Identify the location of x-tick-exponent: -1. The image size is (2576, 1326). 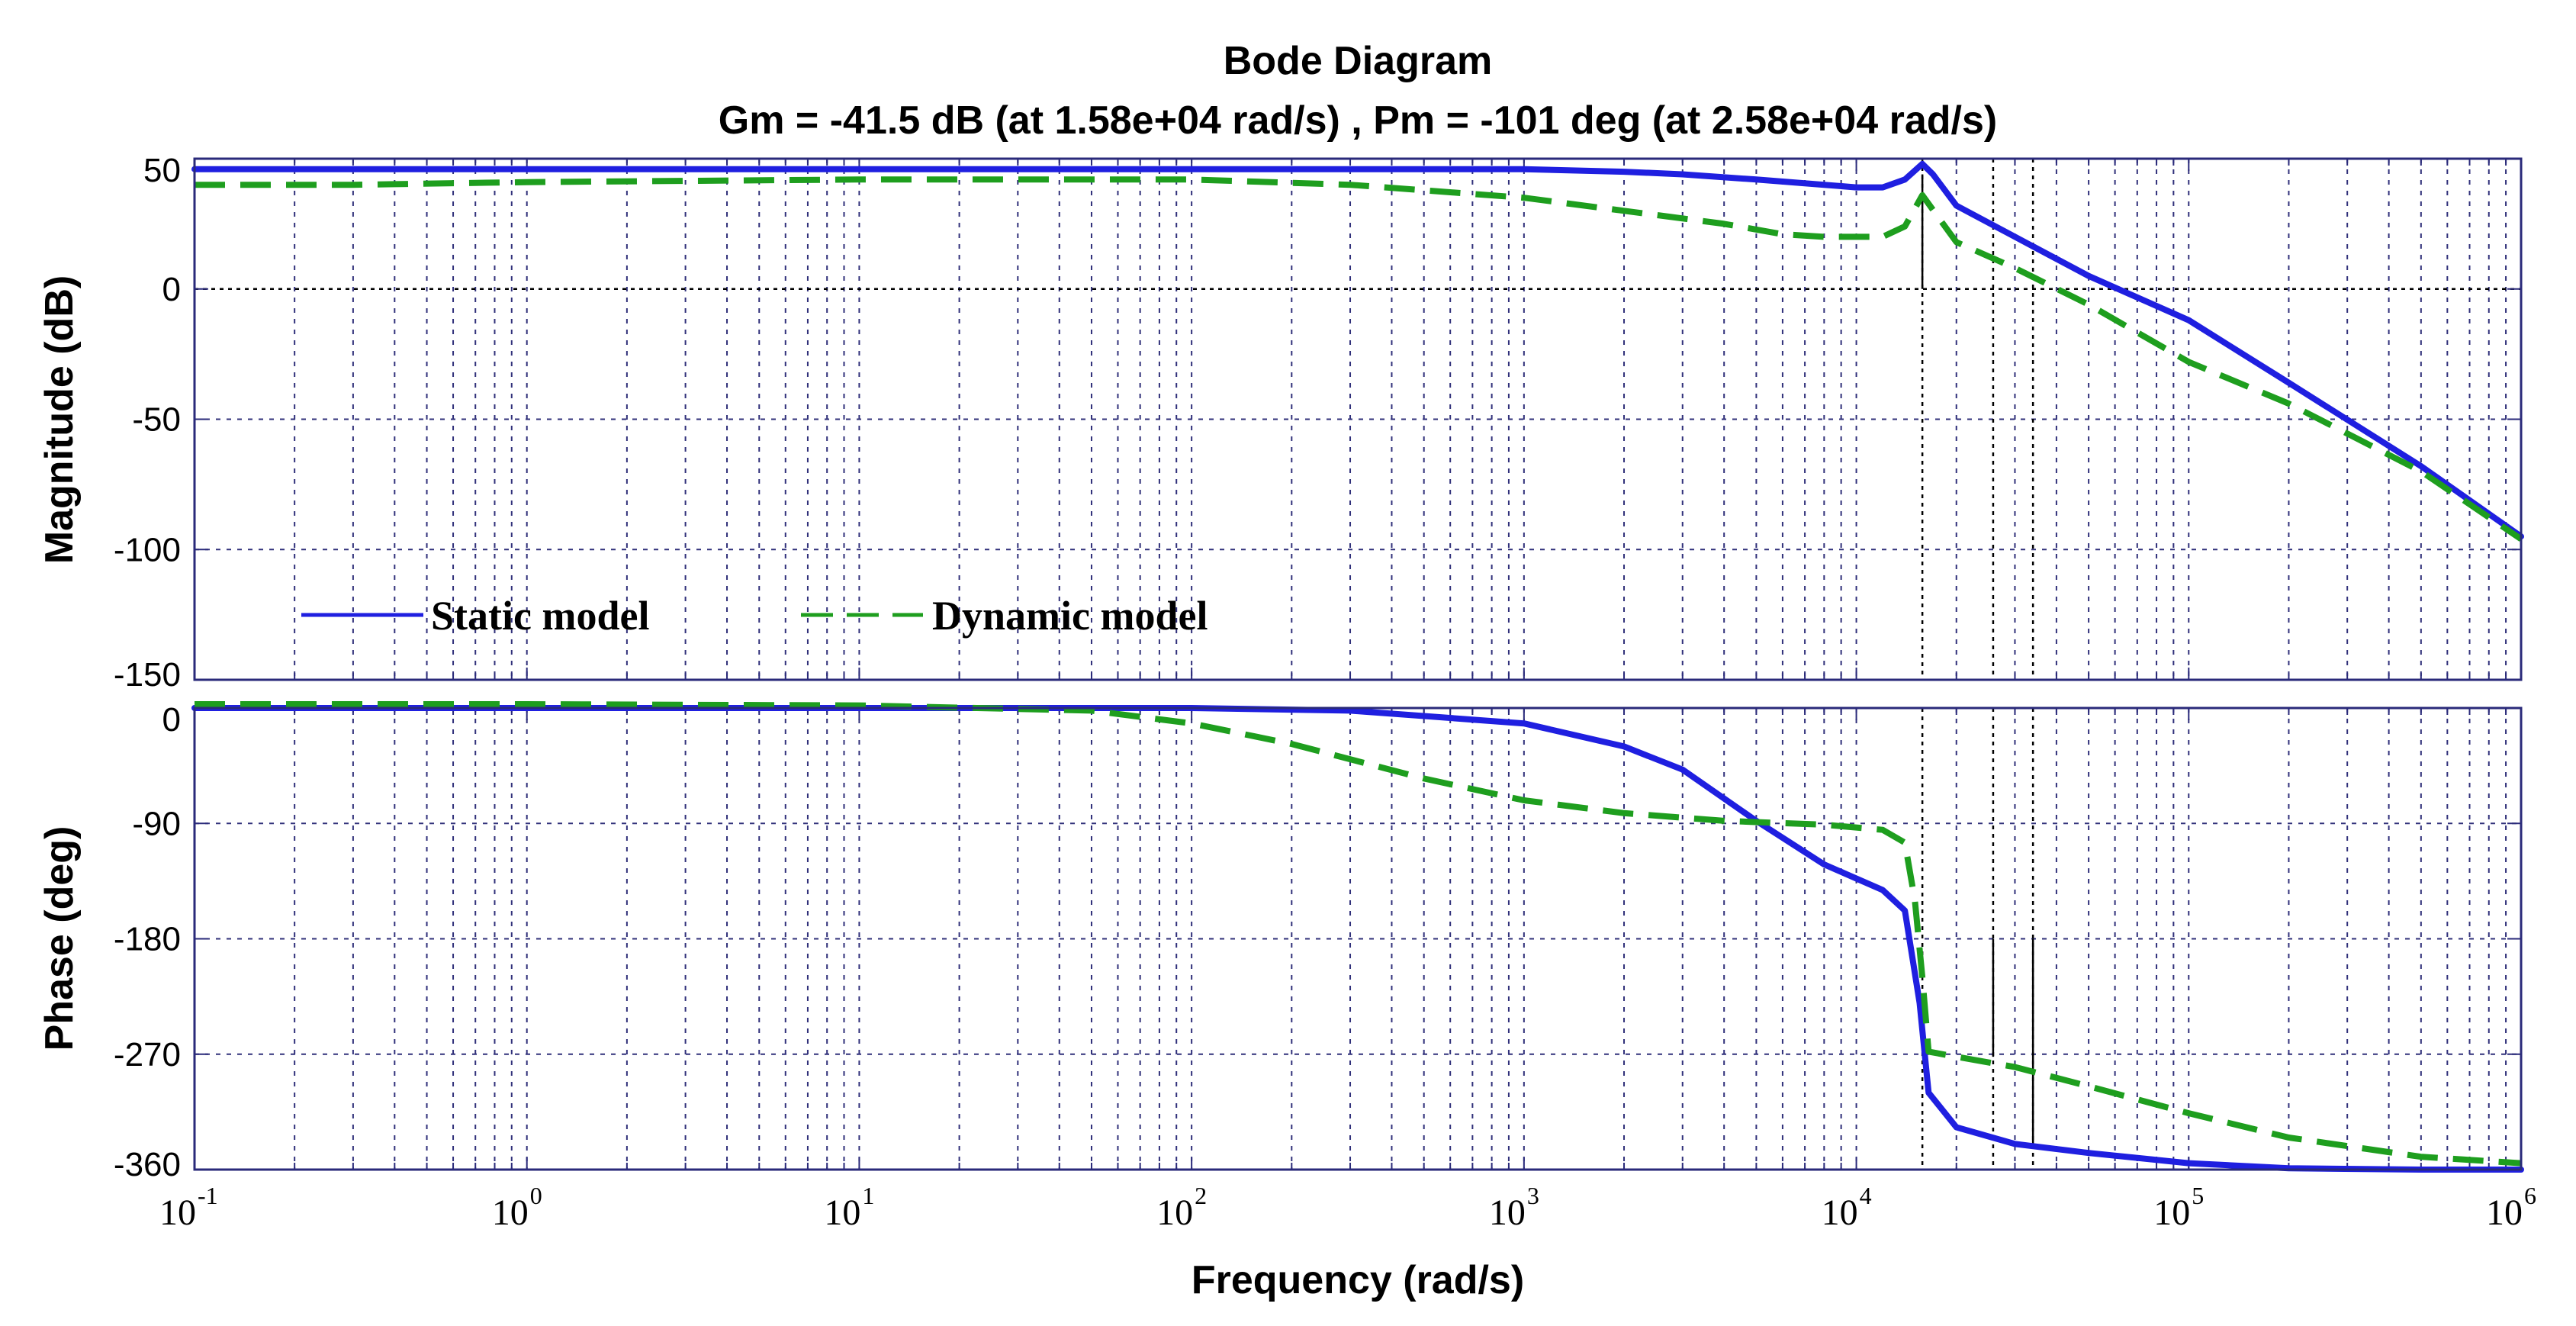
(208, 1195).